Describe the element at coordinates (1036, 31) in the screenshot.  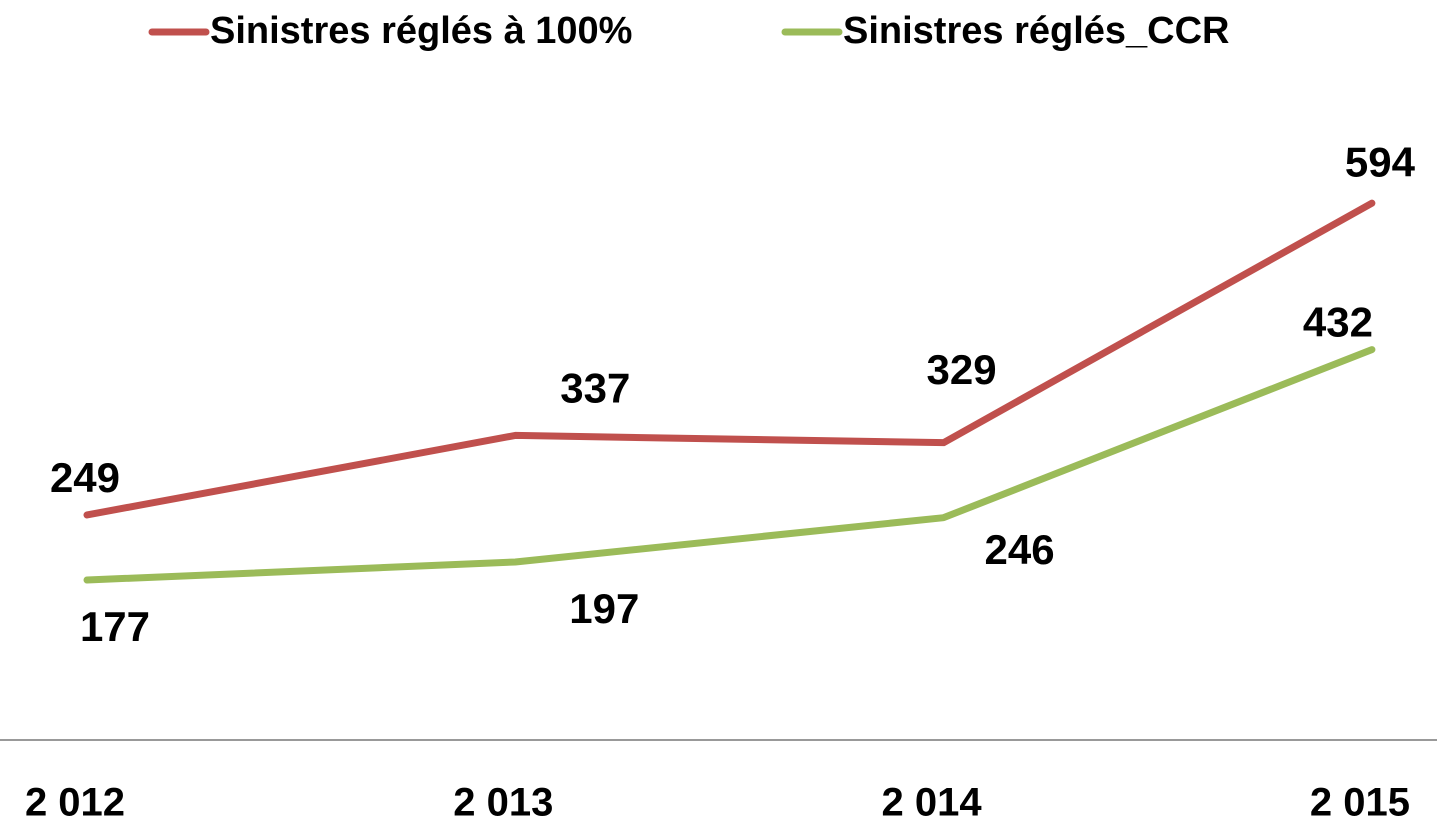
I see `legend-label: Sinistres réglés_CCR` at that location.